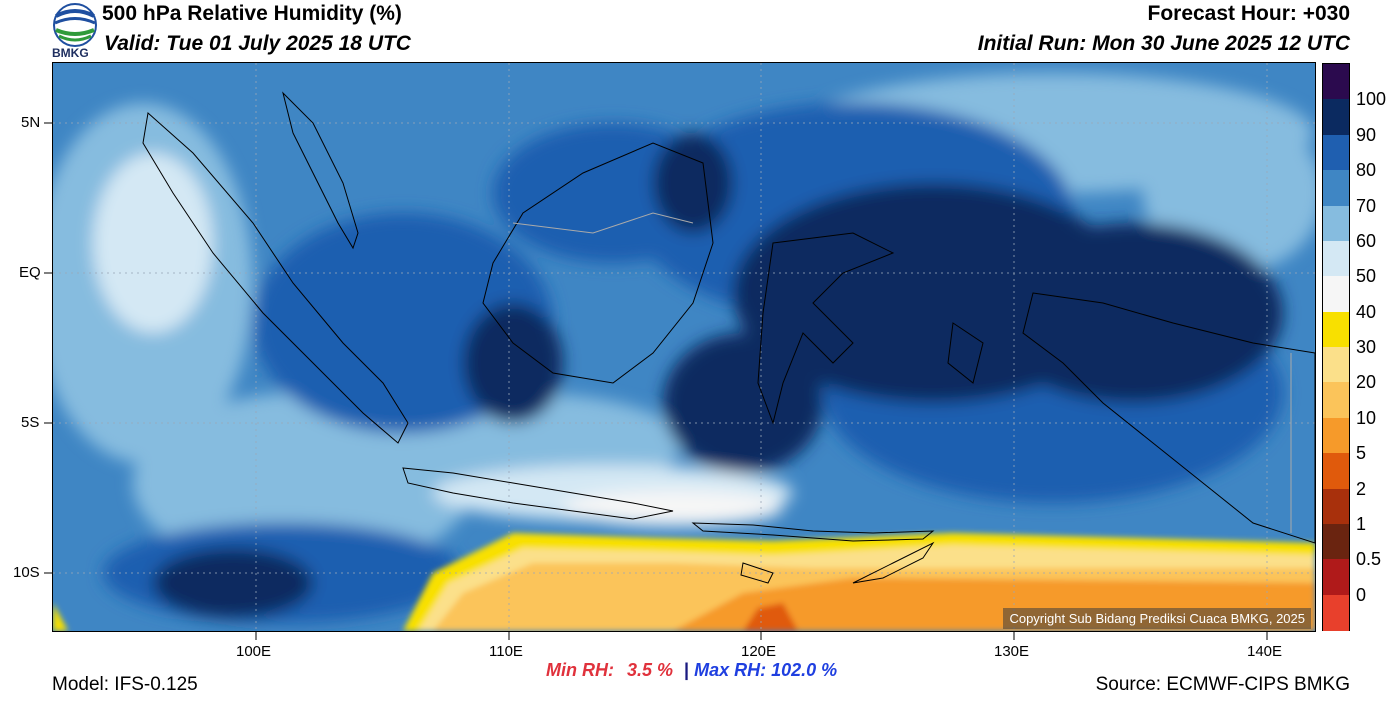 This screenshot has height=709, width=1400. I want to click on valid-time: Valid: Tue 01 July 2025 18 UTC, so click(257, 43).